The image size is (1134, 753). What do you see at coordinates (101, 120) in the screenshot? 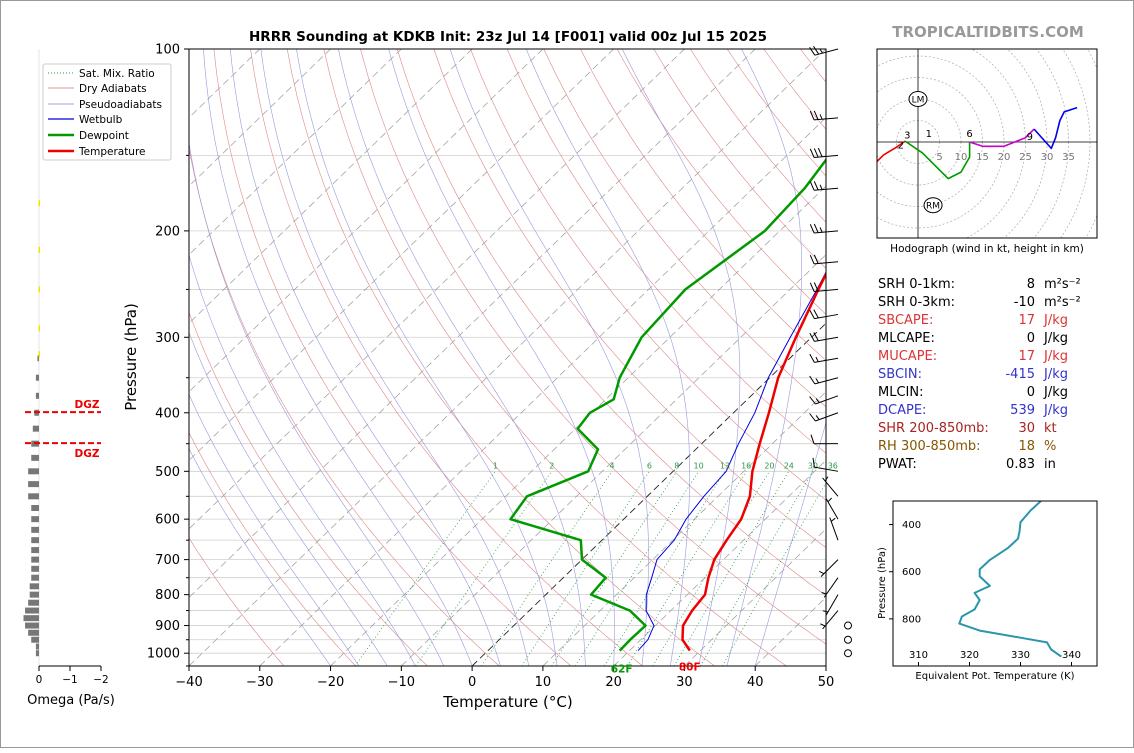
I see `legend-label-wetbulb: Wetbulb` at bounding box center [101, 120].